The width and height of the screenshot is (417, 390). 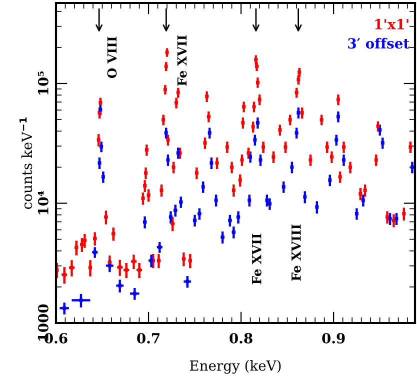 I want to click on annotation: O VIII, so click(x=112, y=57).